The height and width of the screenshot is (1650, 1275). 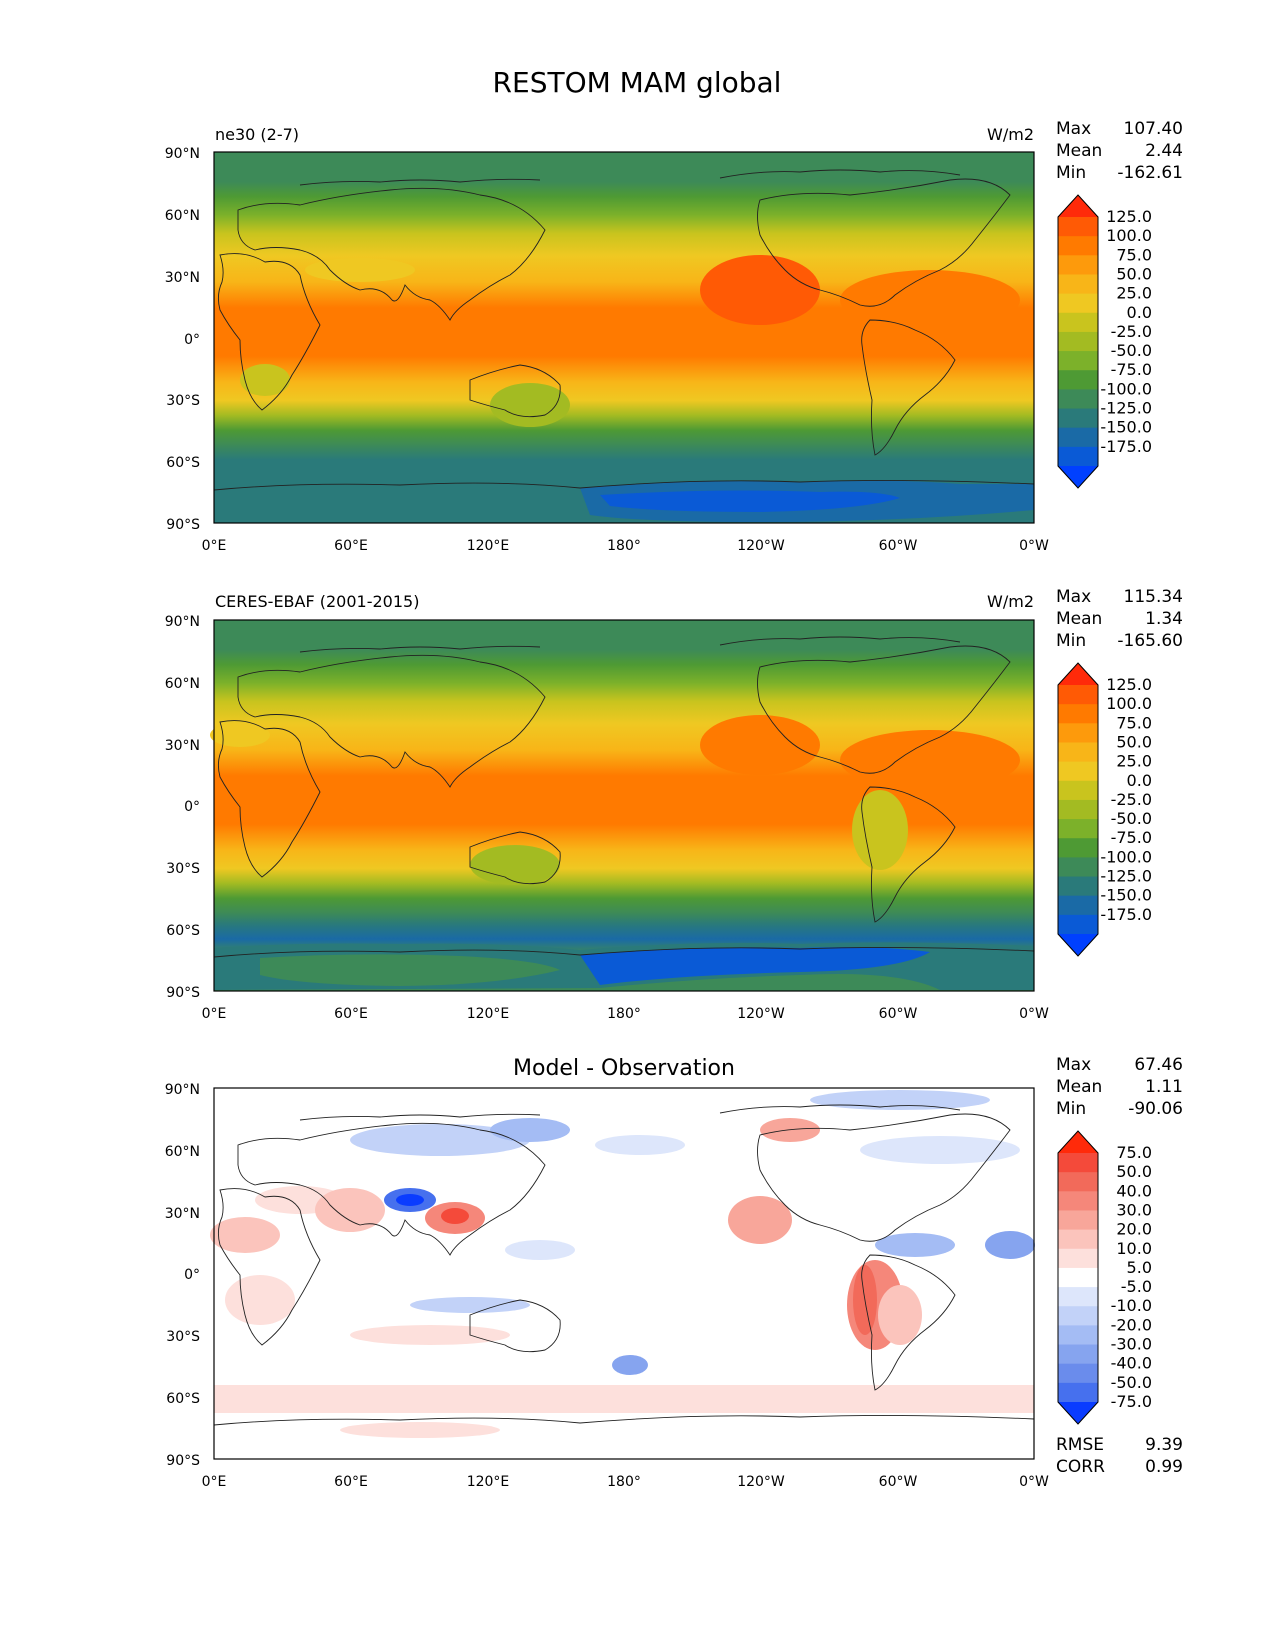 What do you see at coordinates (182, 278) in the screenshot?
I see `lat-tick-label: 30°N` at bounding box center [182, 278].